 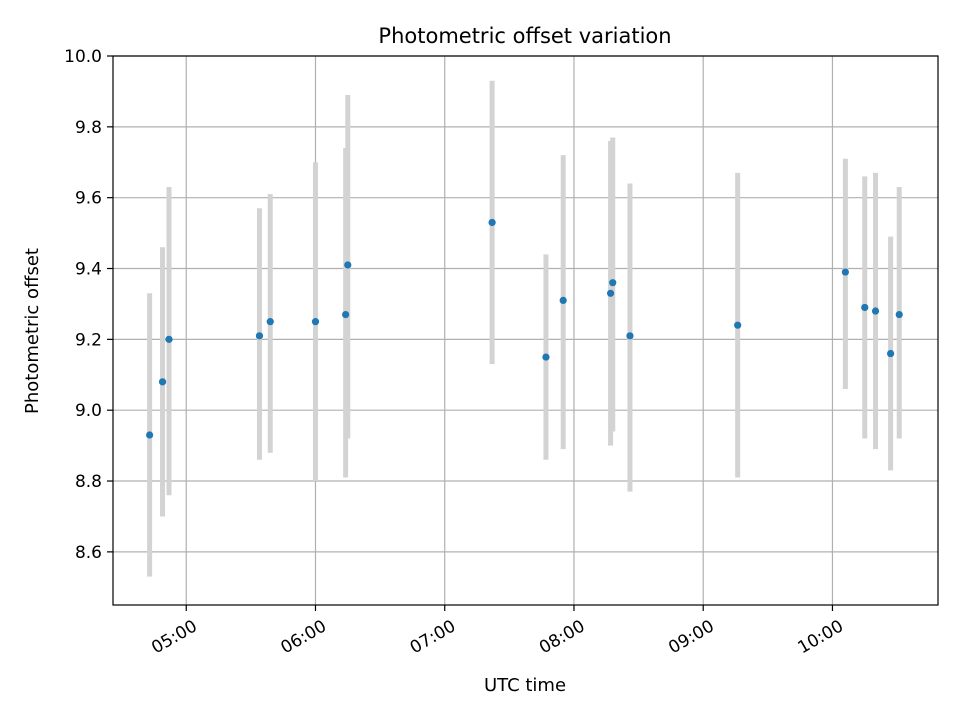 What do you see at coordinates (497, 631) in the screenshot?
I see `x-axis-ticks: 05:00 06:00 07:00 08:00 09:00 10:00` at bounding box center [497, 631].